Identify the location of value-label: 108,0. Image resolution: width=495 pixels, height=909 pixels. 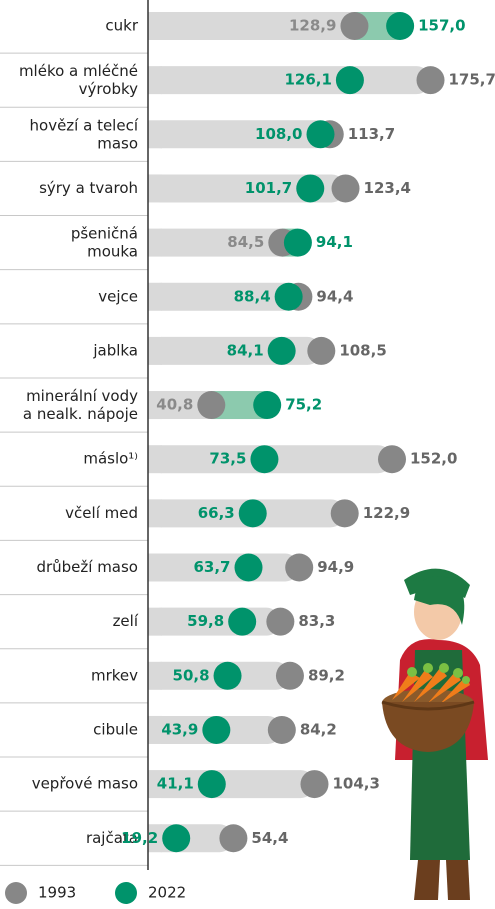
(278, 134).